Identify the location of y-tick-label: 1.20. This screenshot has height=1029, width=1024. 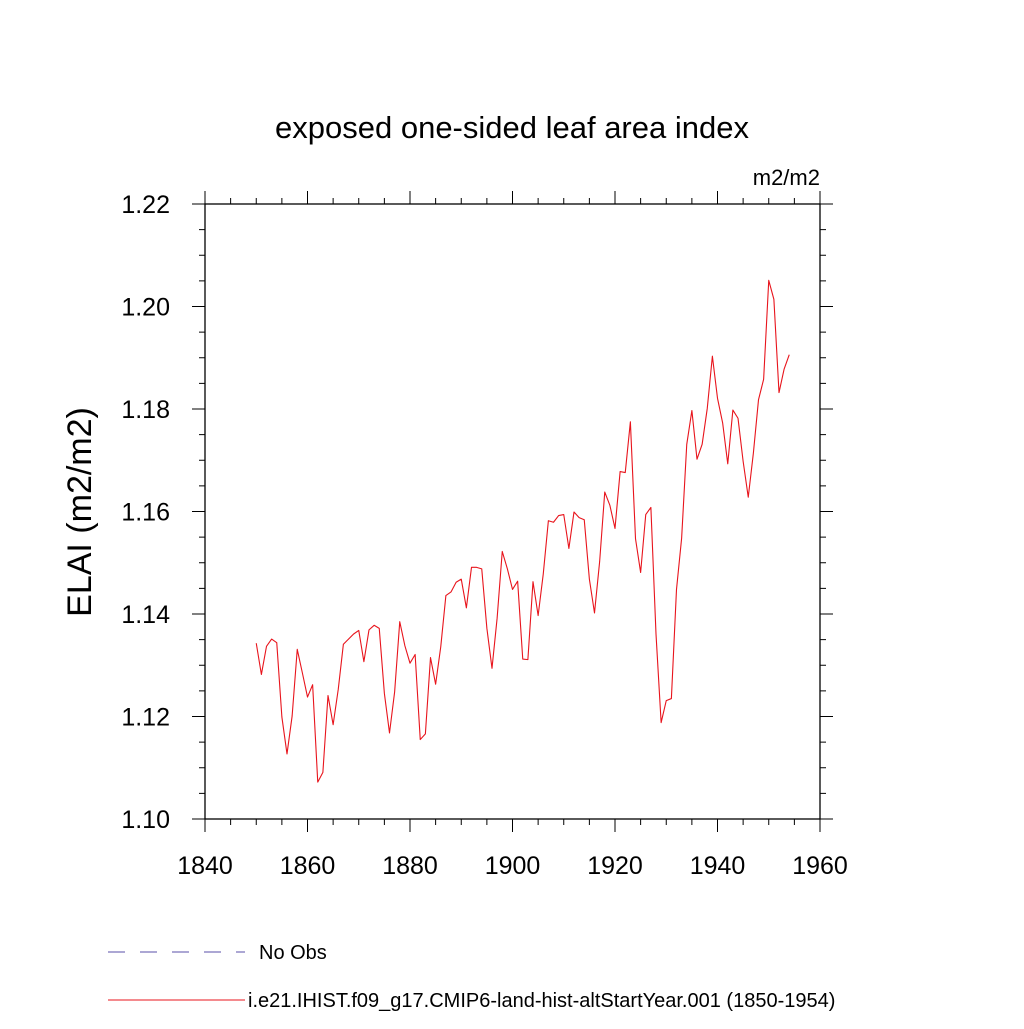
(145, 308).